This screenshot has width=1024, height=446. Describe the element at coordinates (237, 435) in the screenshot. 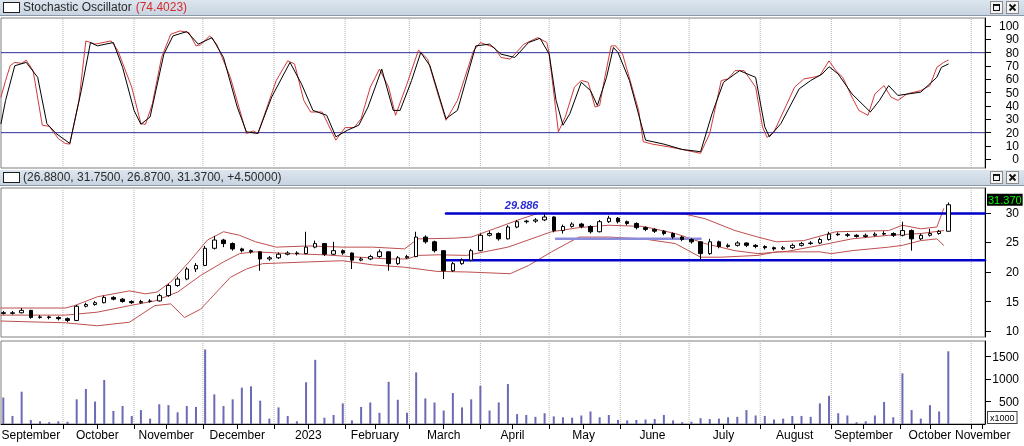

I see `x-tick-label: December` at that location.